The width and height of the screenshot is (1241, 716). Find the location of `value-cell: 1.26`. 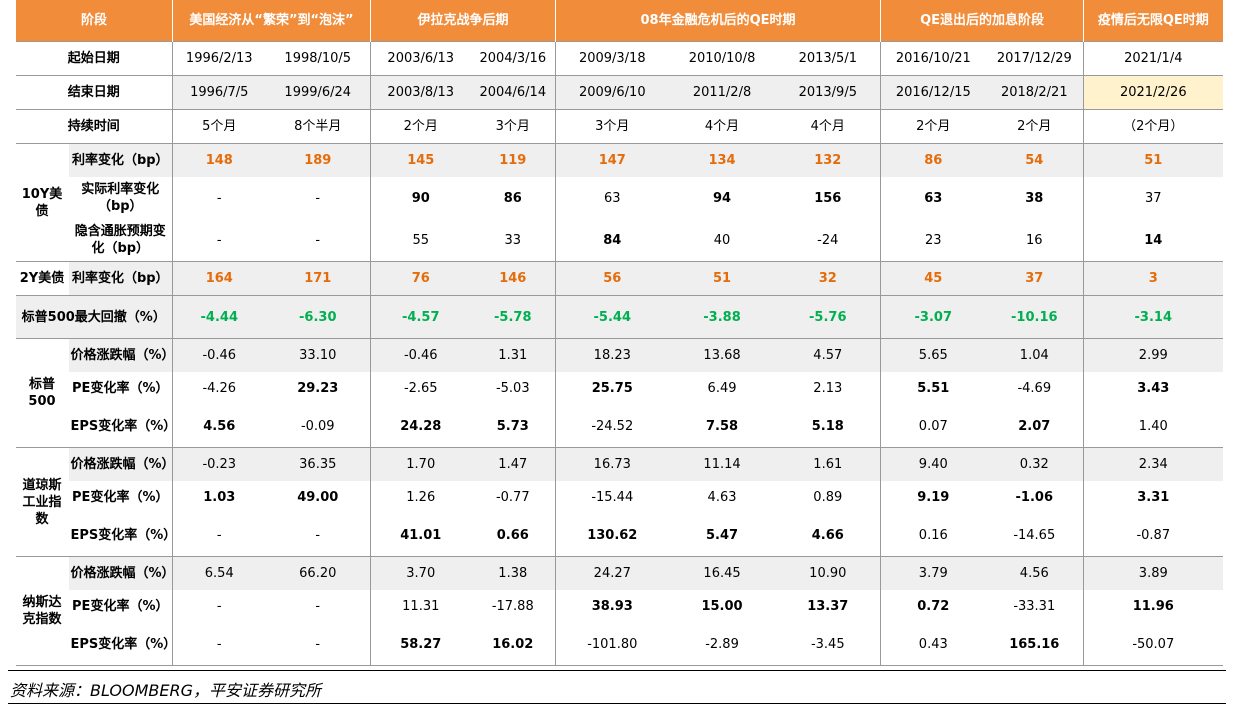

value-cell: 1.26 is located at coordinates (420, 497).